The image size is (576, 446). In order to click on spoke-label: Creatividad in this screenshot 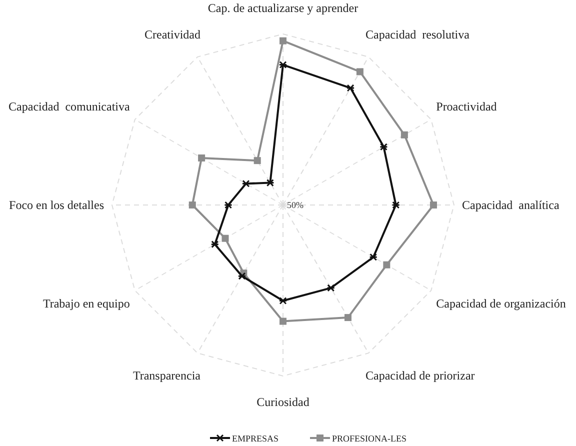, I will do `click(172, 34)`.